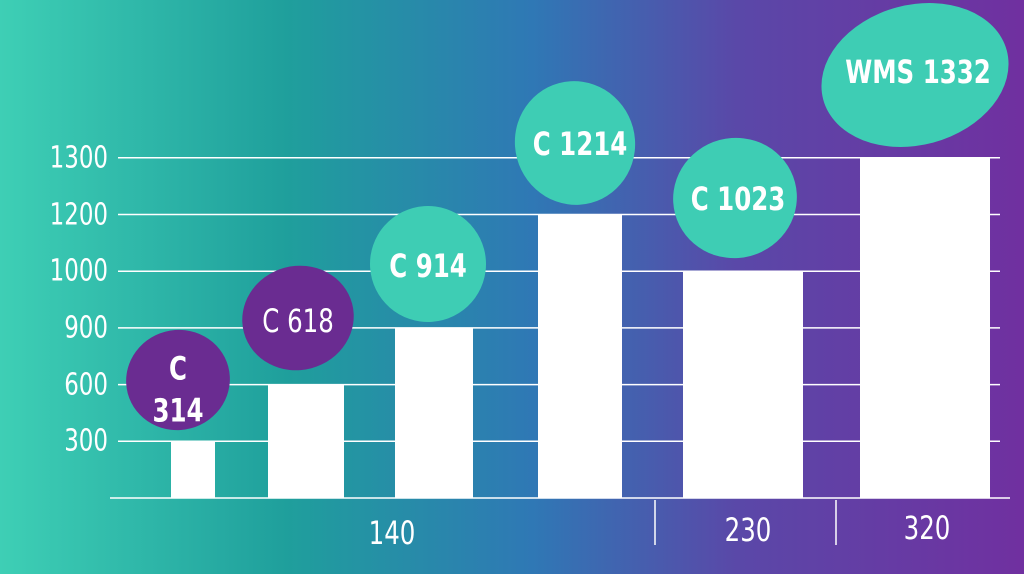 This screenshot has width=1024, height=574. Describe the element at coordinates (78, 214) in the screenshot. I see `y-tick-label: 1200` at that location.